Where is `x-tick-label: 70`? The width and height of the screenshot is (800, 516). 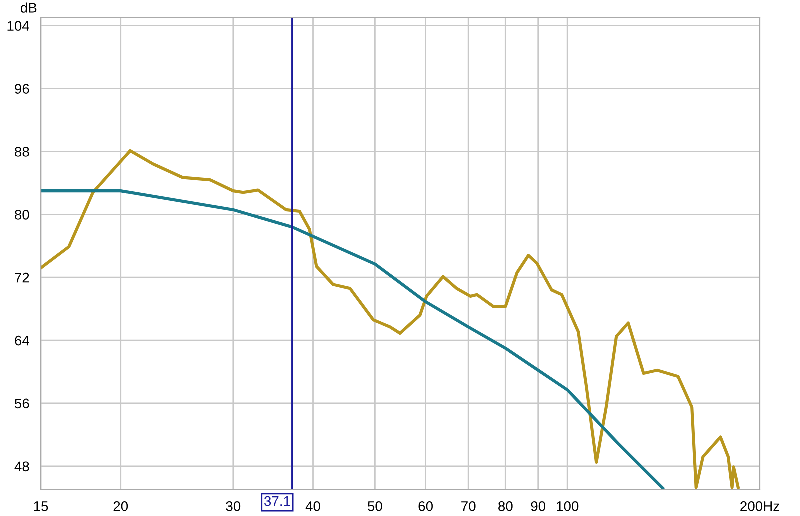 x-tick-label: 70 is located at coordinates (469, 506).